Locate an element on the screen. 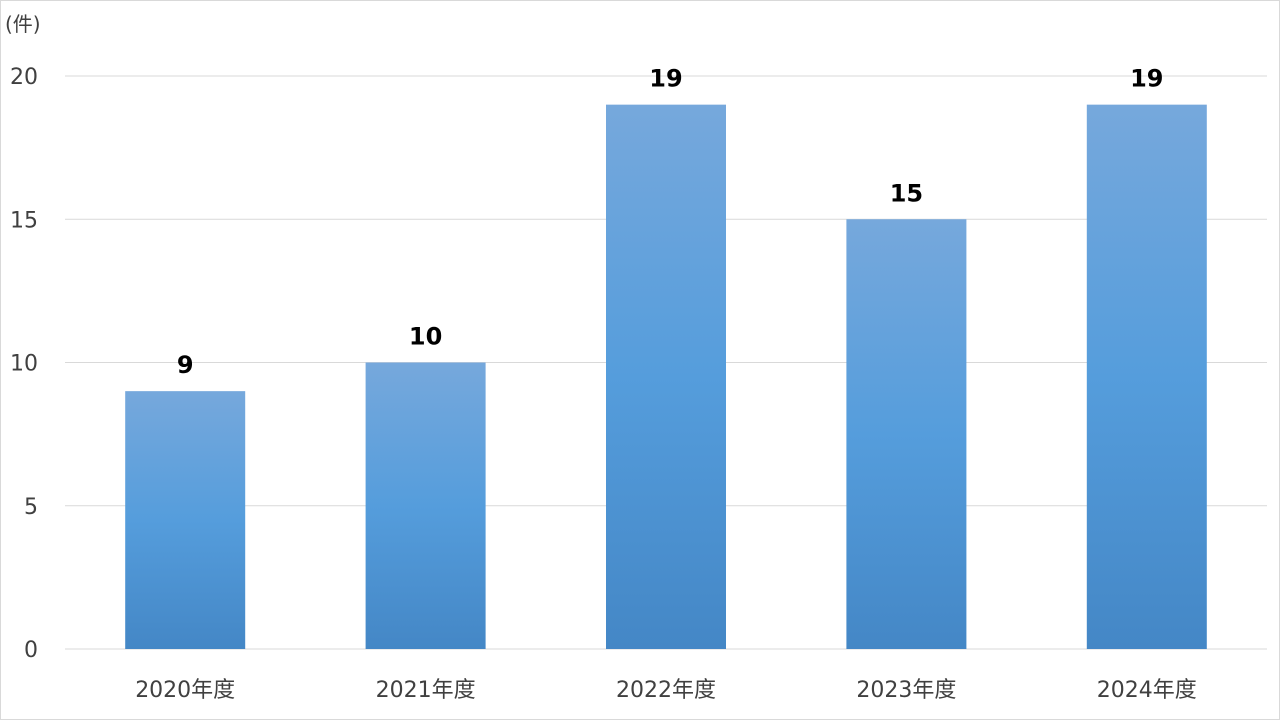 The height and width of the screenshot is (720, 1280). data-label: 15 is located at coordinates (906, 193).